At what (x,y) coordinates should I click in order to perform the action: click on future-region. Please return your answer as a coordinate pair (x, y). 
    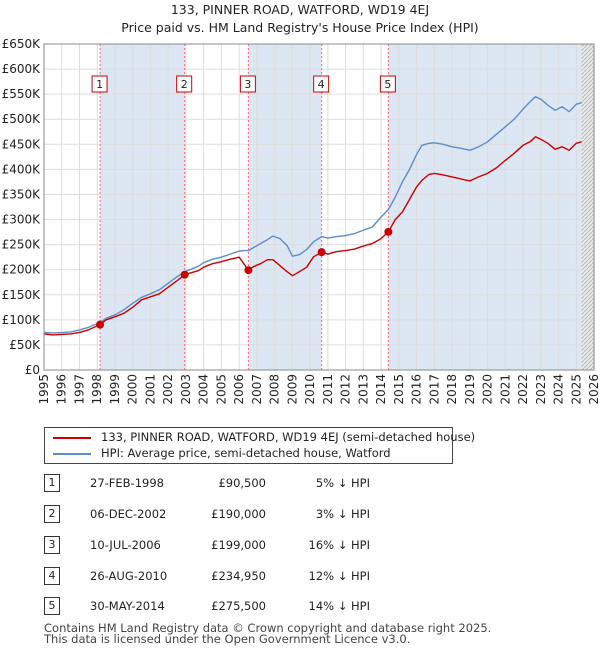
    Looking at the image, I should click on (587, 207).